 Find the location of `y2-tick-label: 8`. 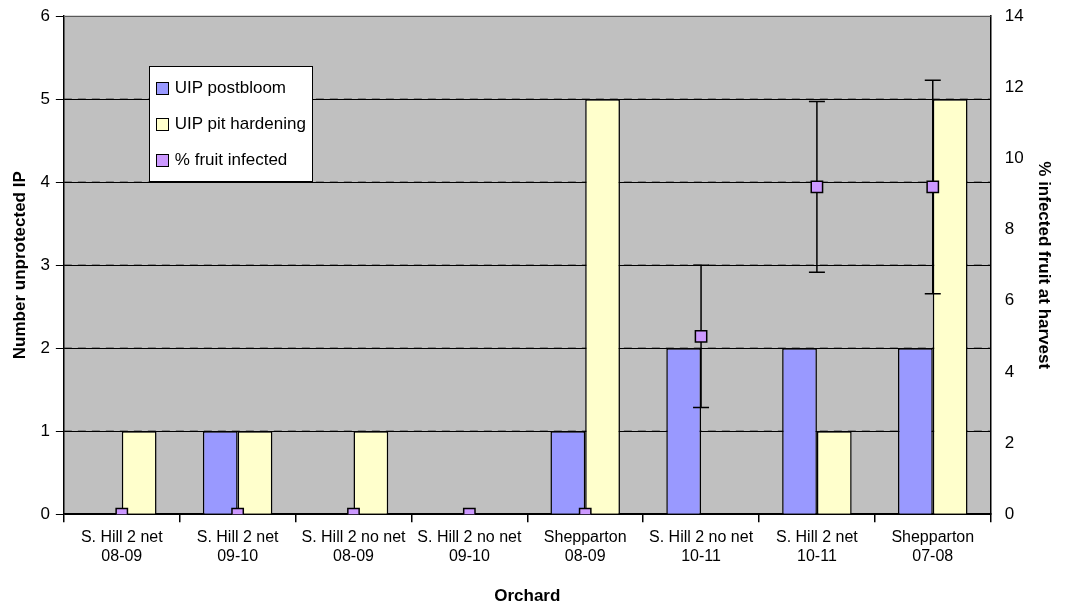

y2-tick-label: 8 is located at coordinates (1009, 229).